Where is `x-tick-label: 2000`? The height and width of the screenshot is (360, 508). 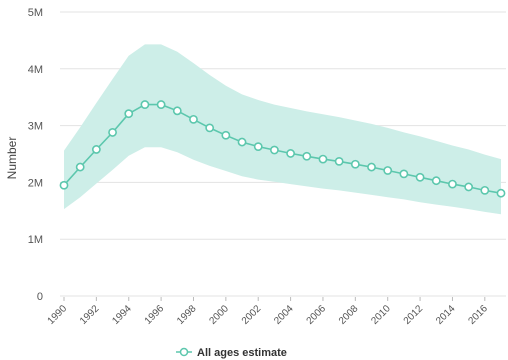 x-tick-label: 2000 is located at coordinates (219, 315).